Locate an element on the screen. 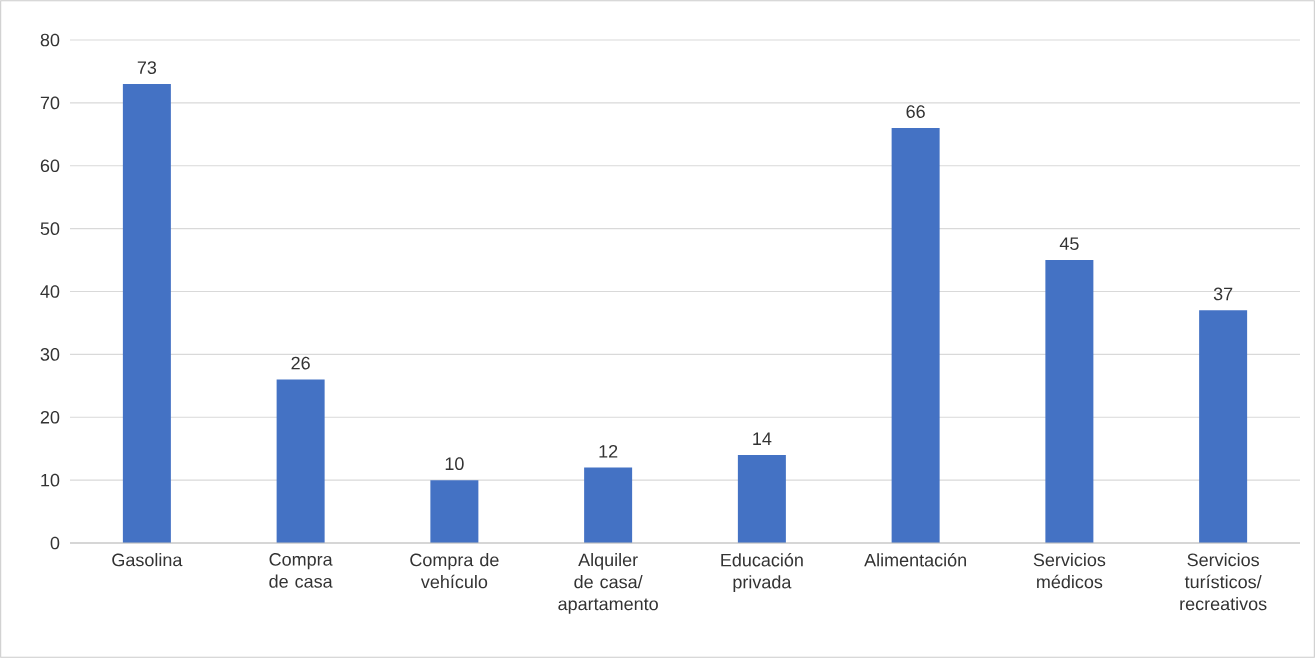  y-tick-label: 50 is located at coordinates (50, 228).